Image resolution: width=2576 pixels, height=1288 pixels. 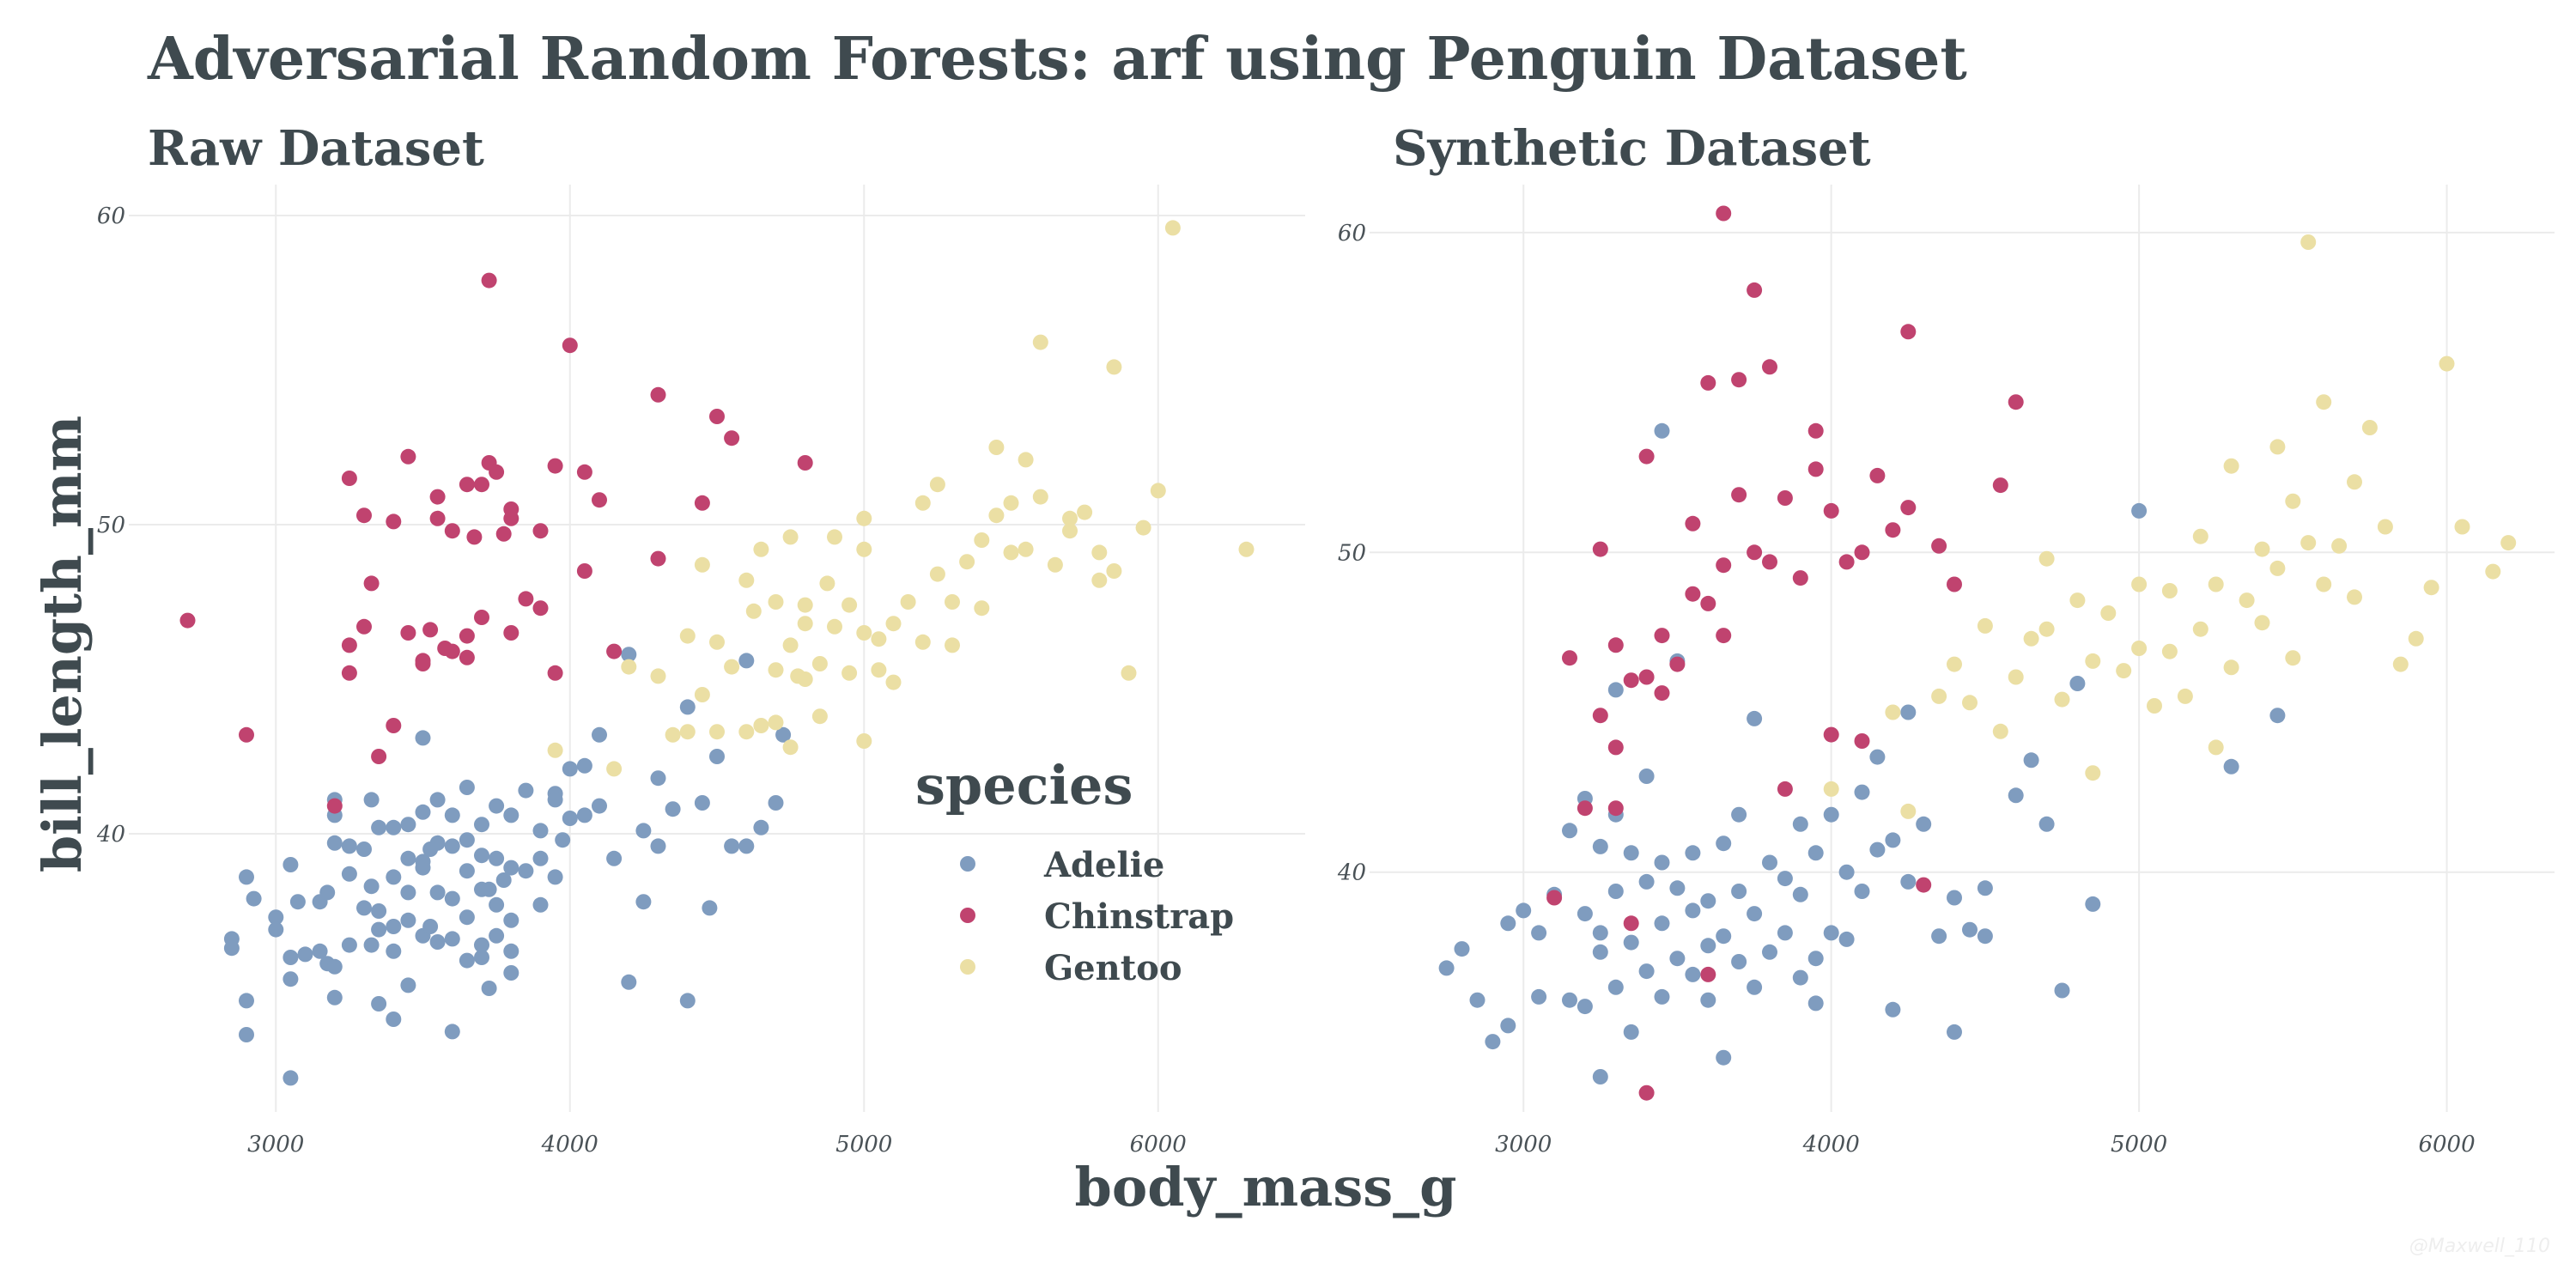 I want to click on y-axis-label: bill_length_mm, so click(x=62, y=644).